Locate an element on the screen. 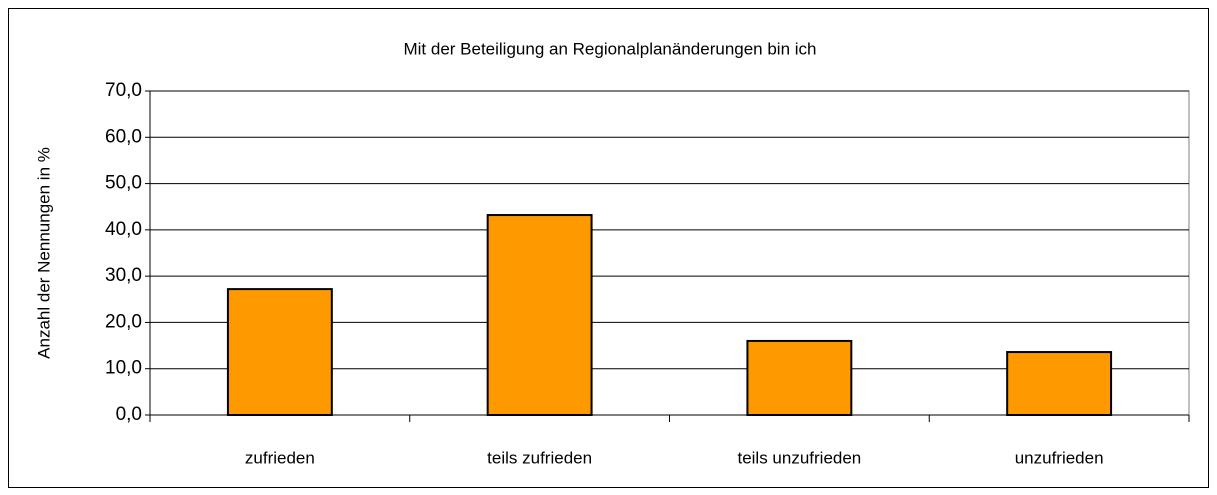 The width and height of the screenshot is (1217, 495). x-tick-label: teils zufrieden is located at coordinates (539, 457).